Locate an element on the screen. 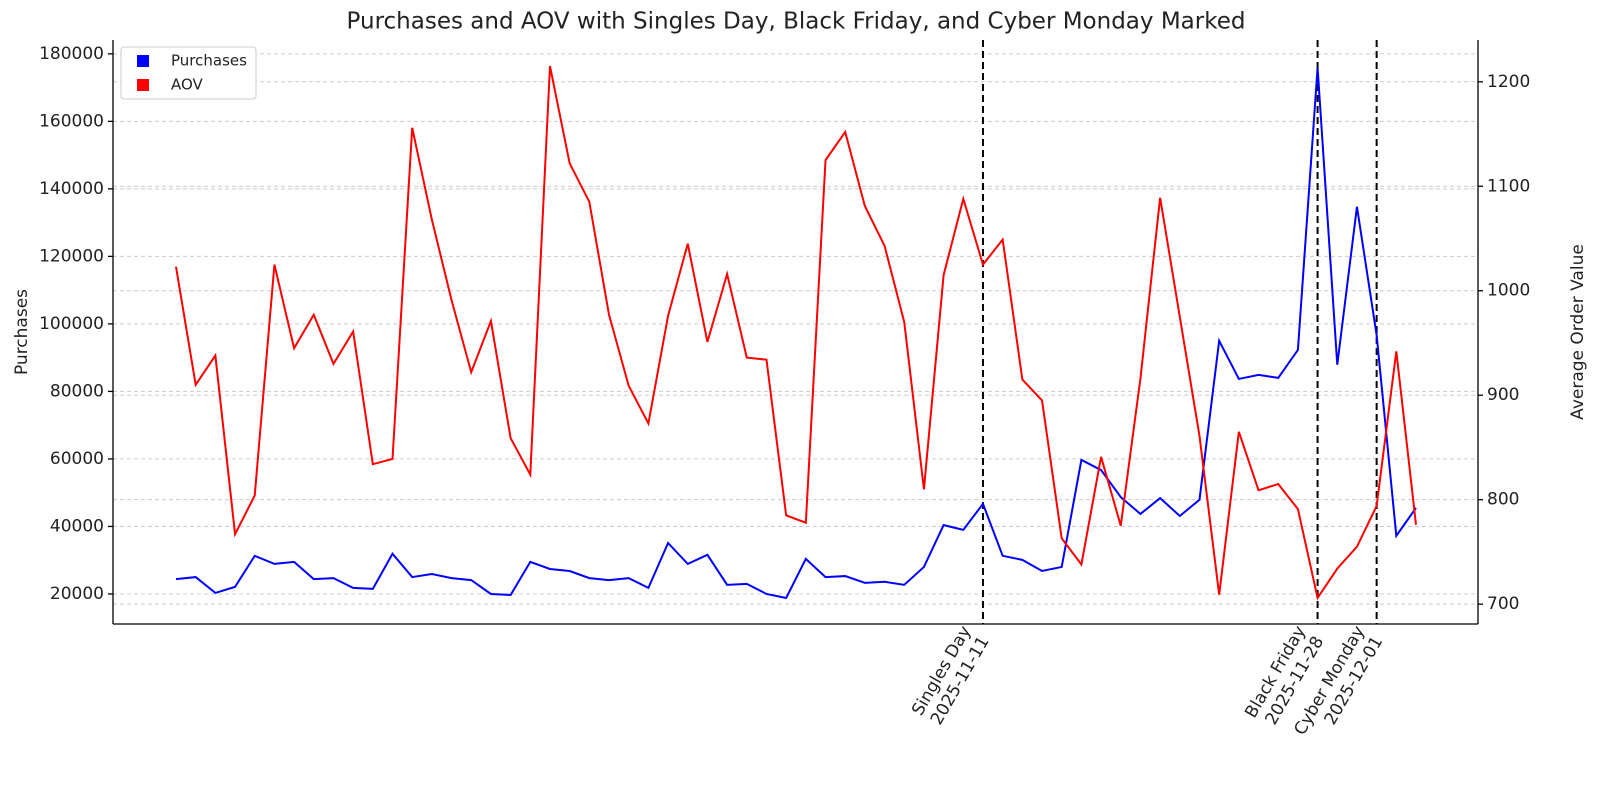  y-tick-label: 80000 is located at coordinates (77, 391).